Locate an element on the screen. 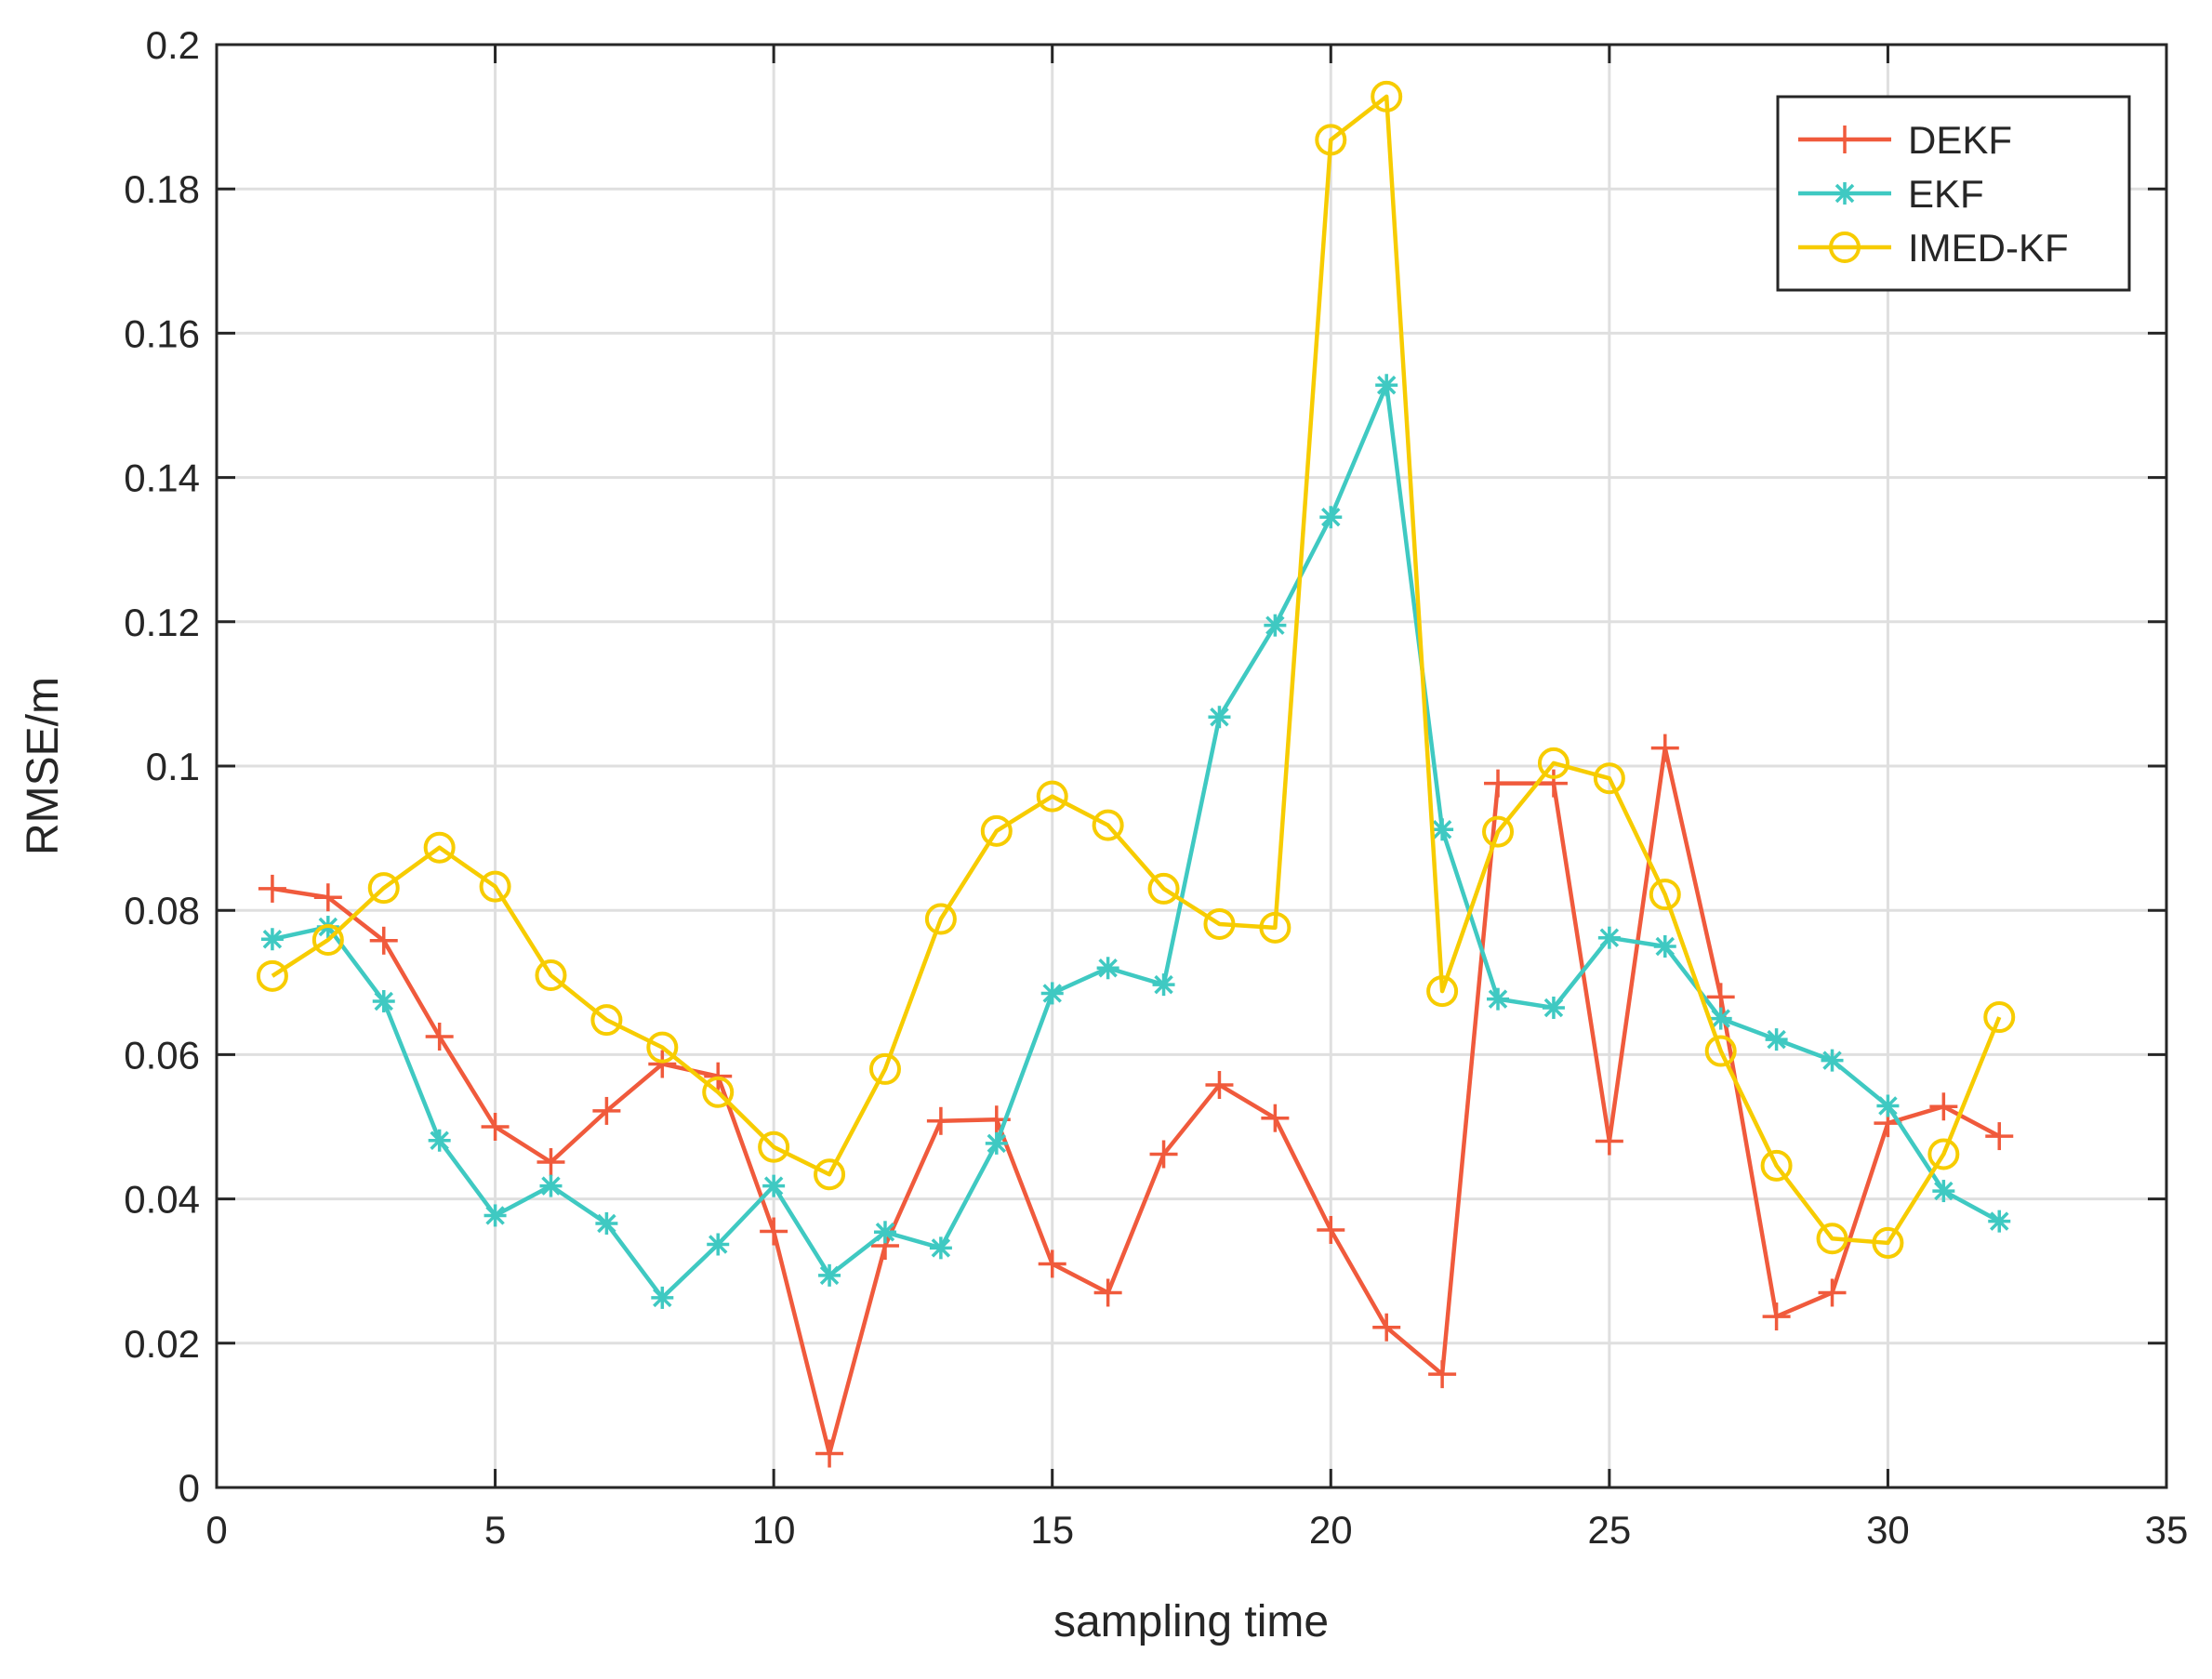 This screenshot has width=2212, height=1679. y-tick-label: 0.08 is located at coordinates (162, 910).